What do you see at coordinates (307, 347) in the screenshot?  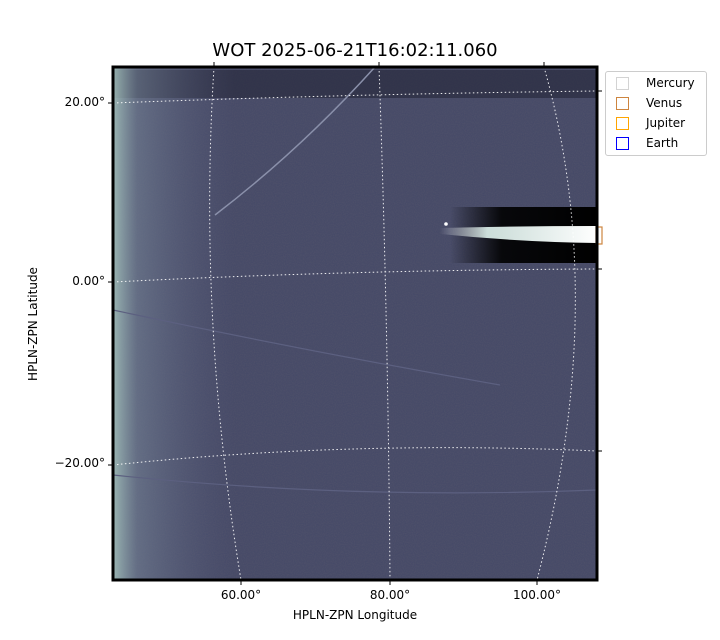 I see `streak-lower` at bounding box center [307, 347].